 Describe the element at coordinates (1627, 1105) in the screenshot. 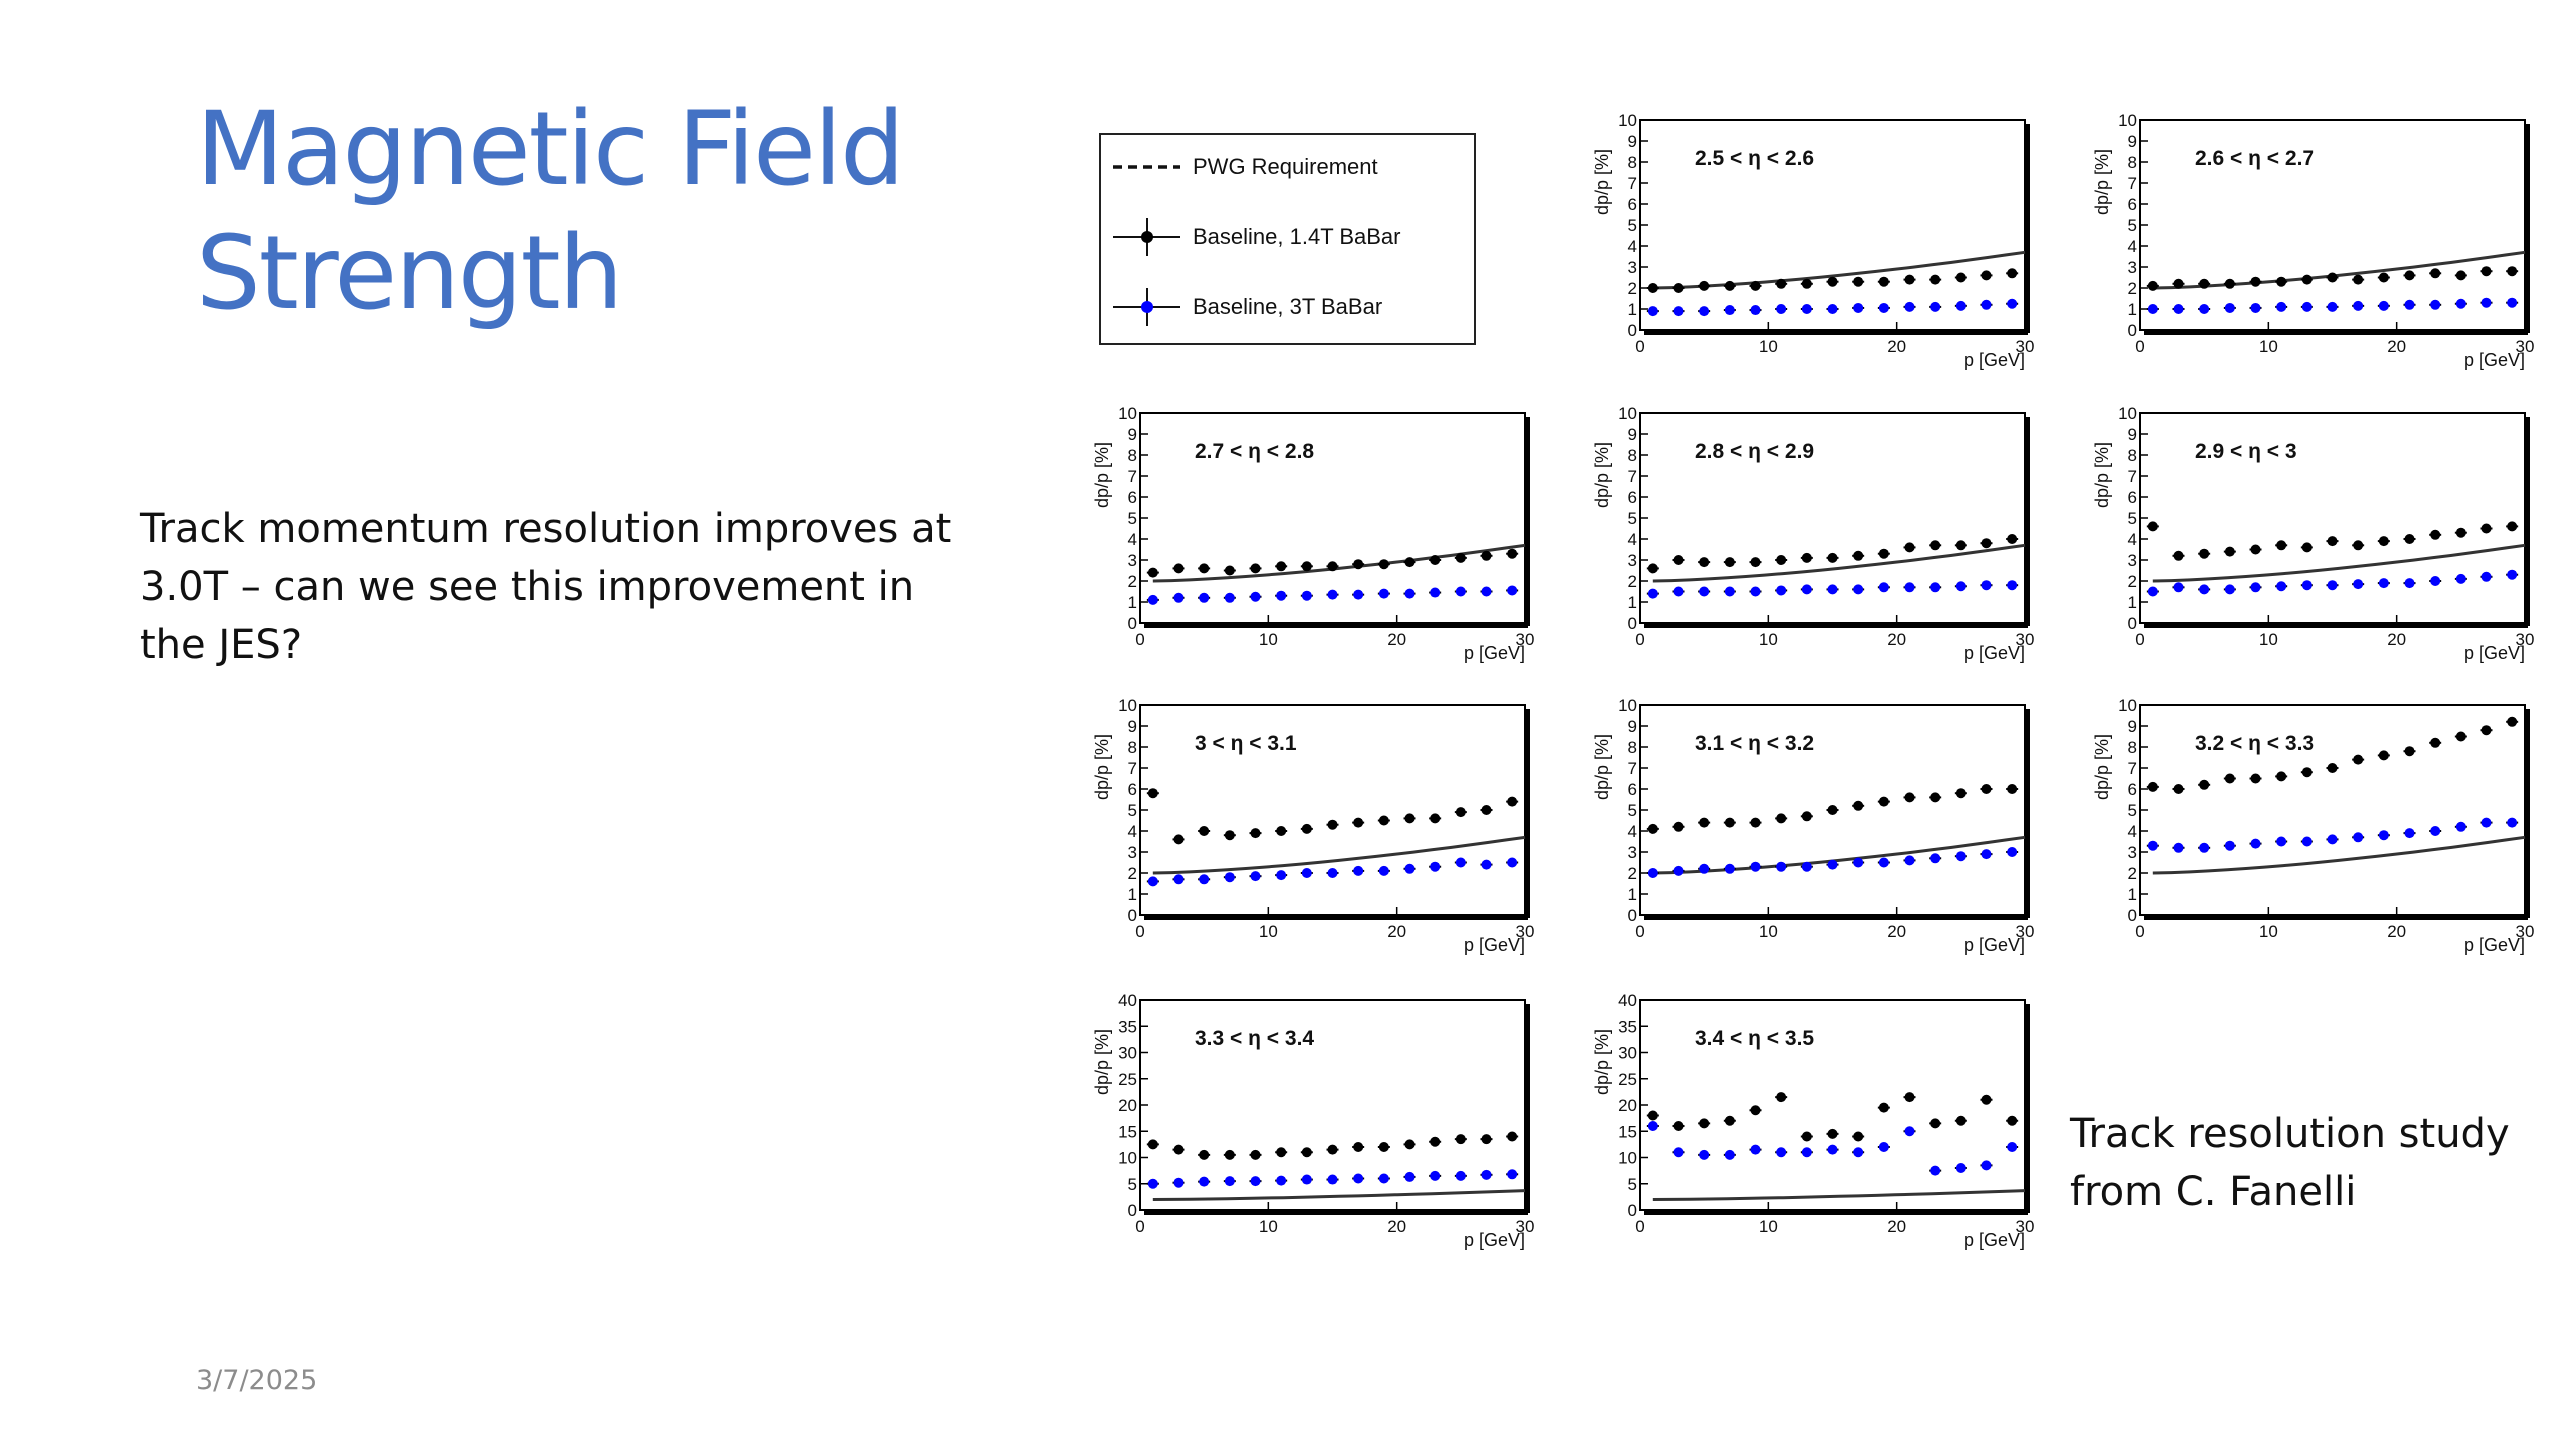

I see `y-tick-label: 20` at that location.